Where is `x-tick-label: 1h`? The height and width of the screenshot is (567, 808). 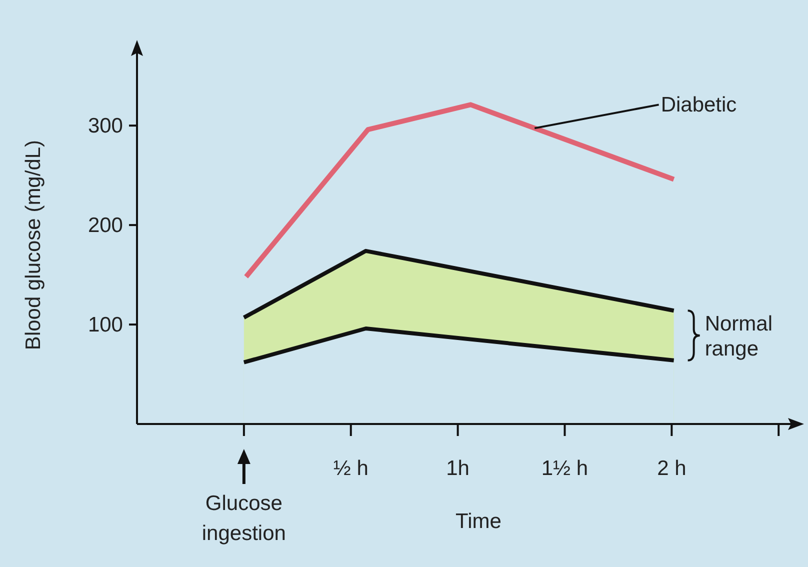 x-tick-label: 1h is located at coordinates (458, 468).